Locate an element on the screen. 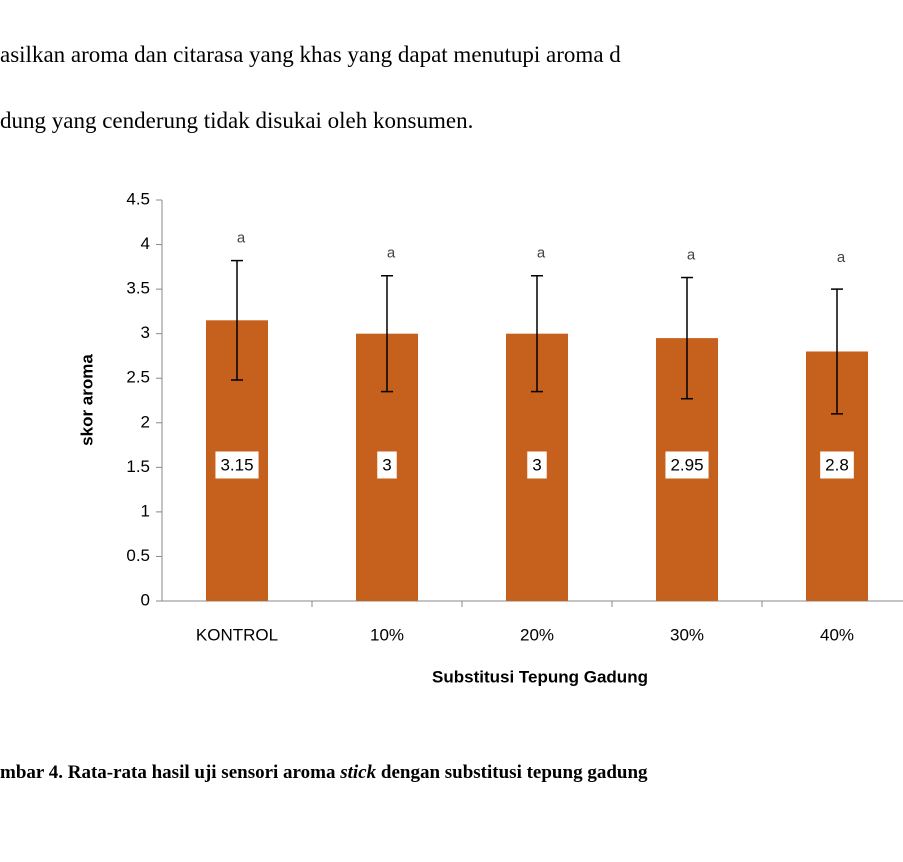  y-tick-label: 0 is located at coordinates (145, 599).